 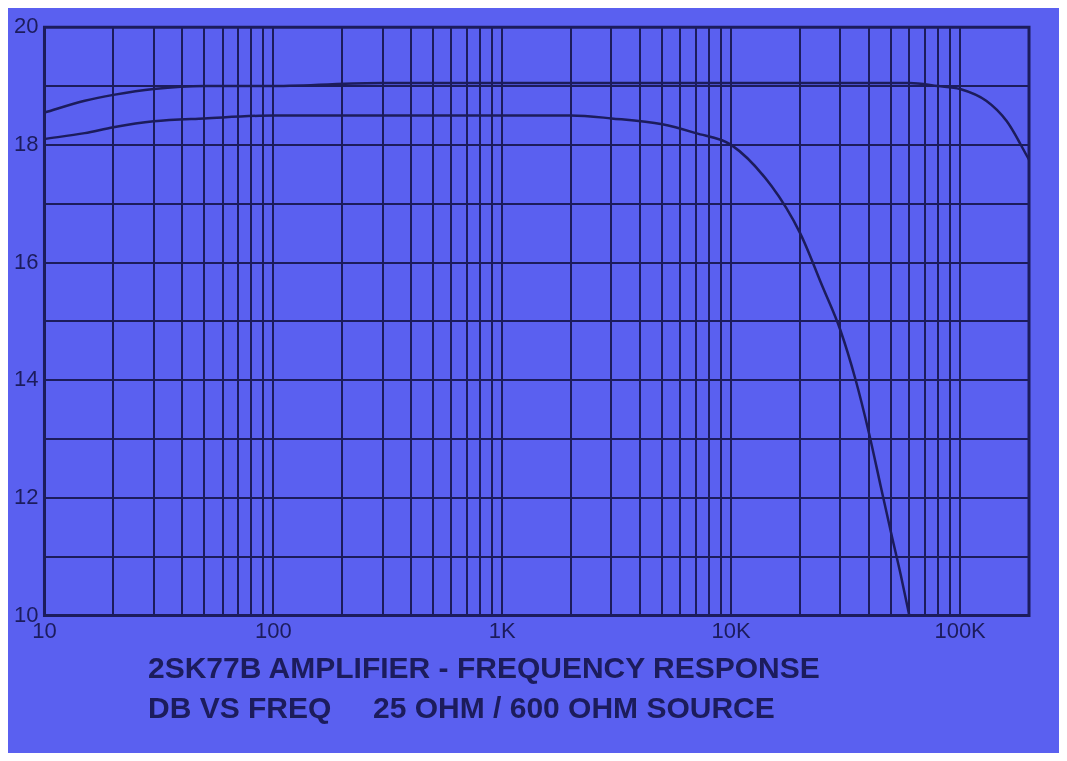 I want to click on y-tick-label: 20, so click(x=26, y=26).